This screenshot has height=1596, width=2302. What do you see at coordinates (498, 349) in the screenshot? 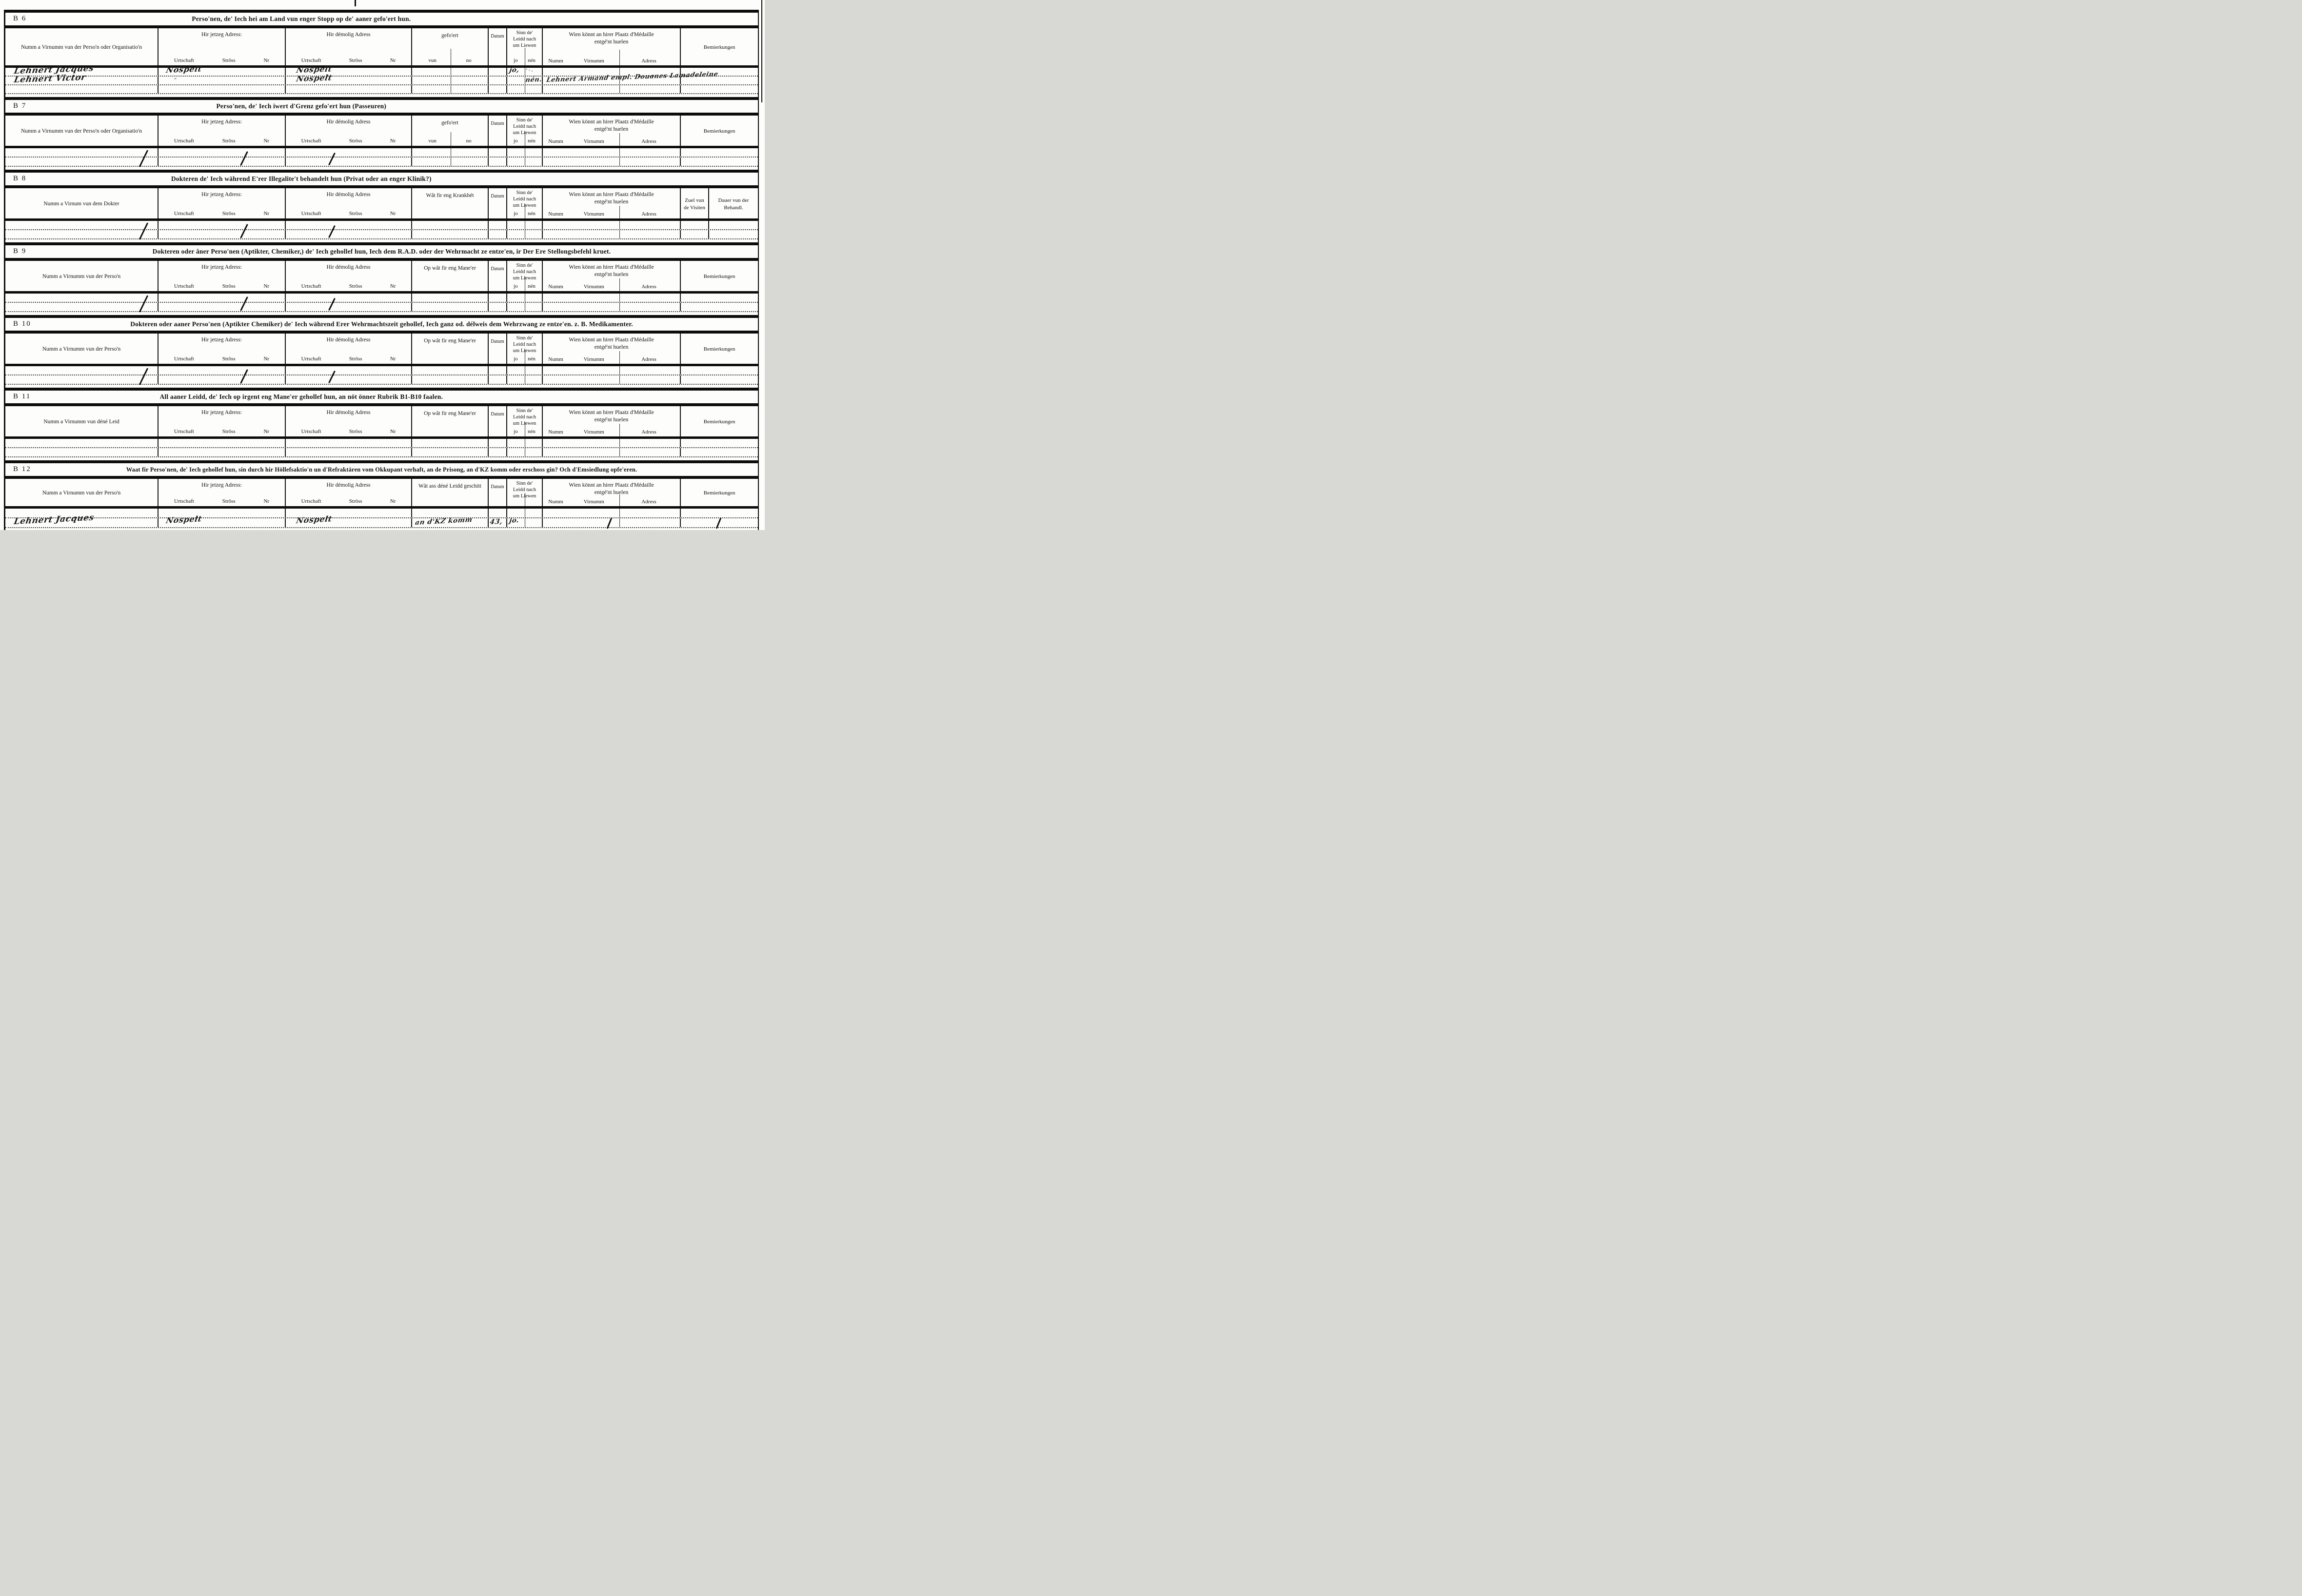
I see `col-header-date: Datum` at bounding box center [498, 349].